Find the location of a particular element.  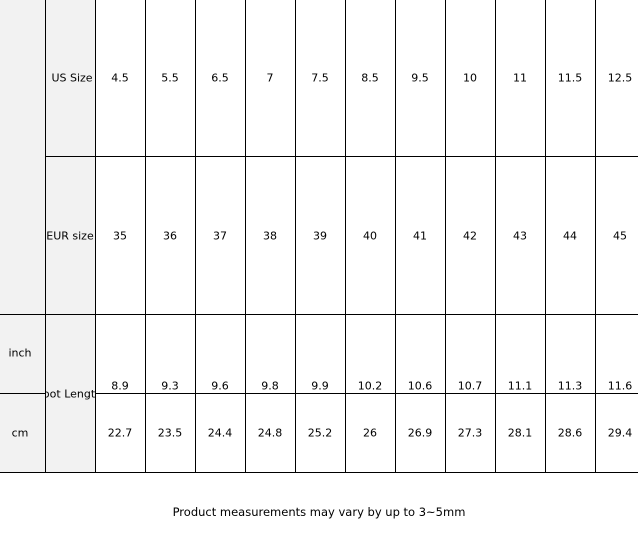

header-column-bg is located at coordinates (22, 236).